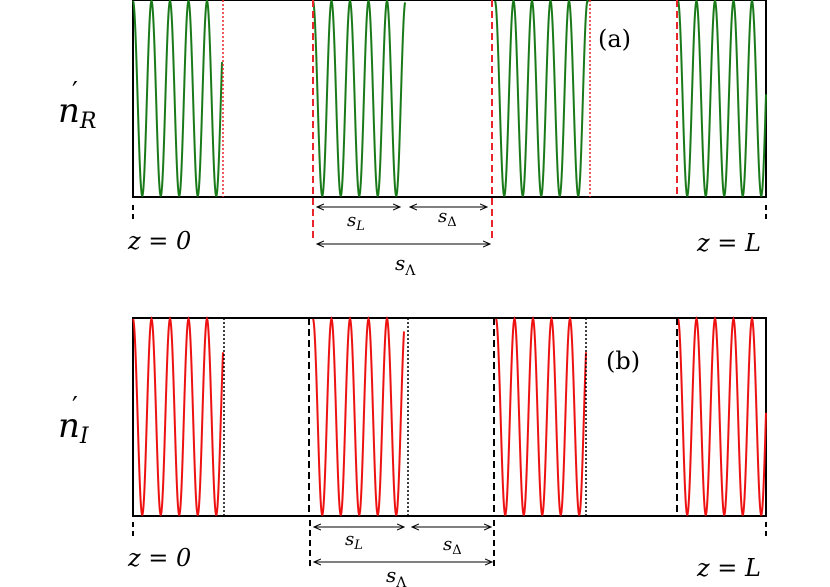 This screenshot has width=830, height=587. What do you see at coordinates (75, 407) in the screenshot?
I see `panel-b-ylabel-prime: ′` at bounding box center [75, 407].